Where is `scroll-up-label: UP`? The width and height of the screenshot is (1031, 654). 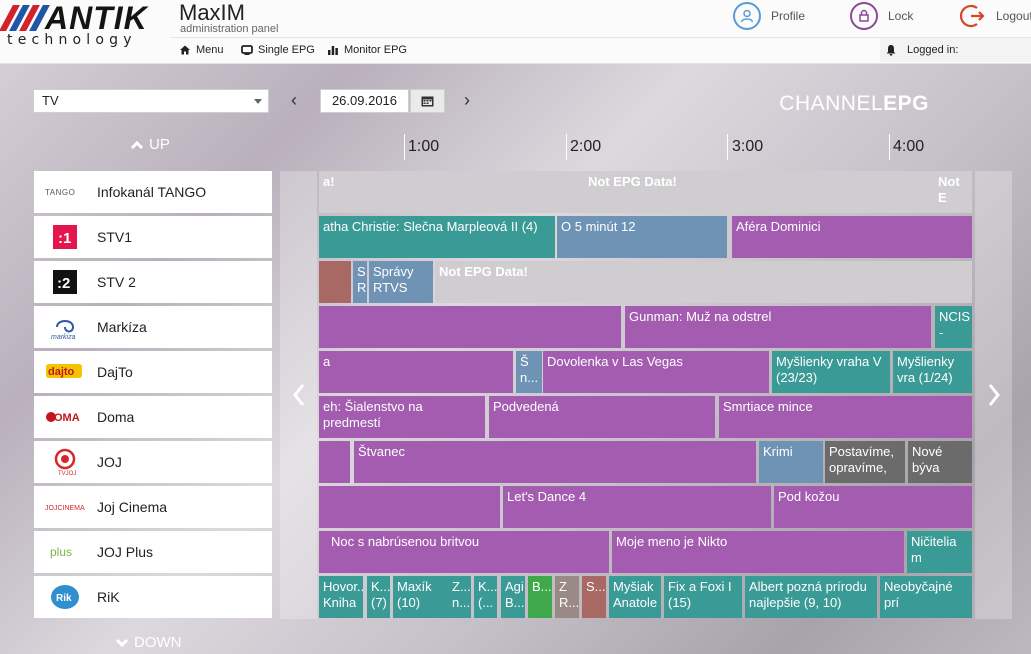
scroll-up-label: UP is located at coordinates (159, 144).